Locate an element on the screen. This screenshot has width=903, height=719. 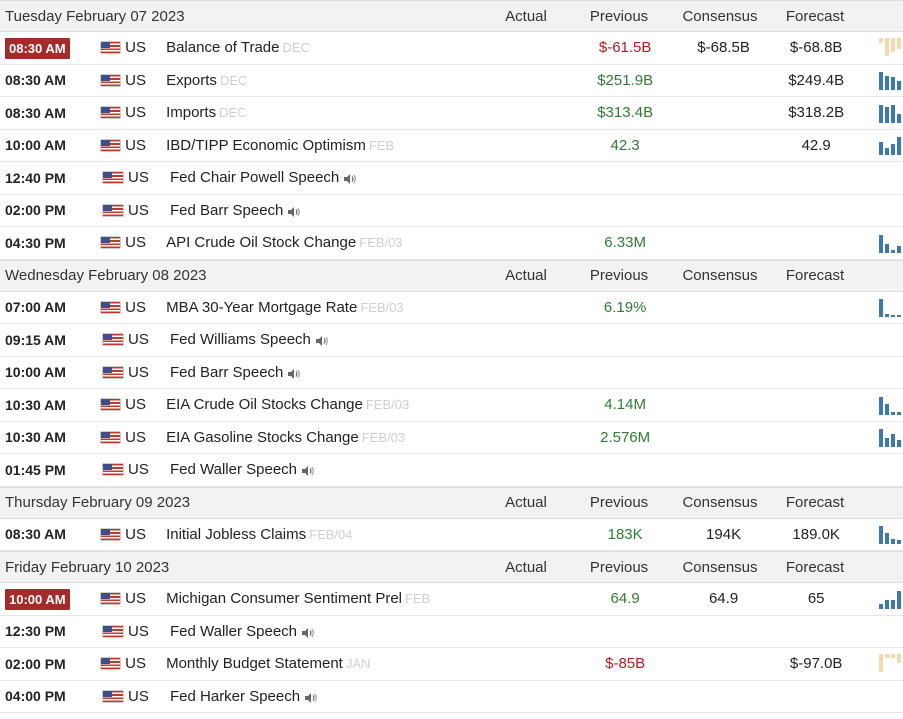
event-name-cell: EIA Crude Oil Stocks Change FEB/03 is located at coordinates (330, 404).